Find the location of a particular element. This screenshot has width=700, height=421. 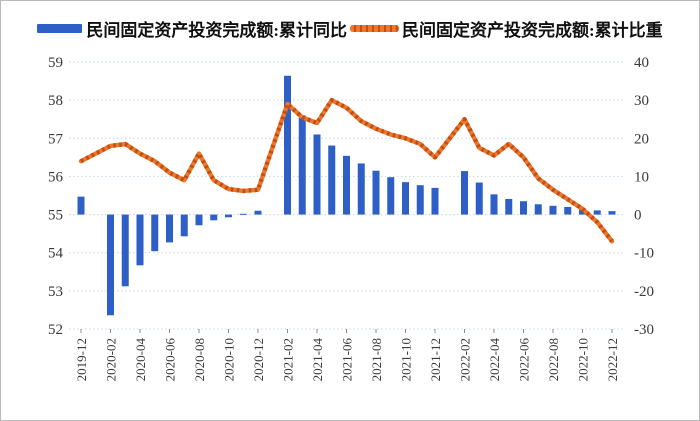

right-axis-tick-label: 0 is located at coordinates (638, 216).